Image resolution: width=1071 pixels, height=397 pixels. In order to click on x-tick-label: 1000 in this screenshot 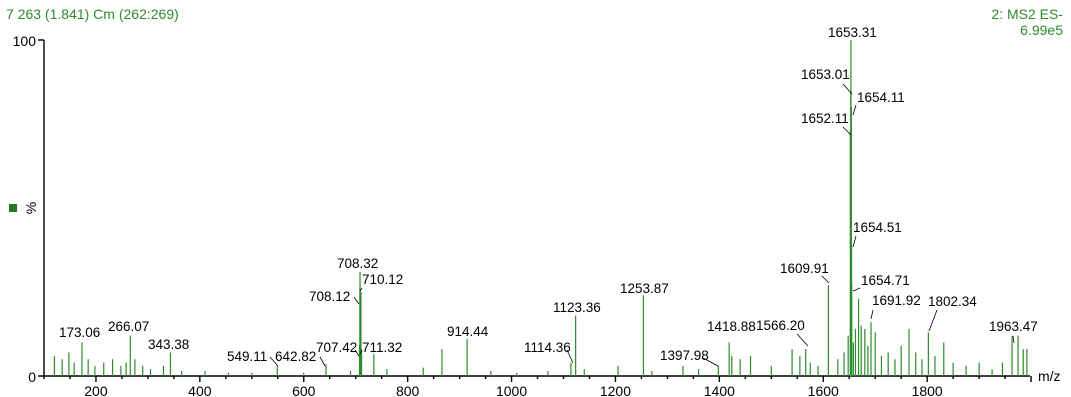, I will do `click(511, 390)`.